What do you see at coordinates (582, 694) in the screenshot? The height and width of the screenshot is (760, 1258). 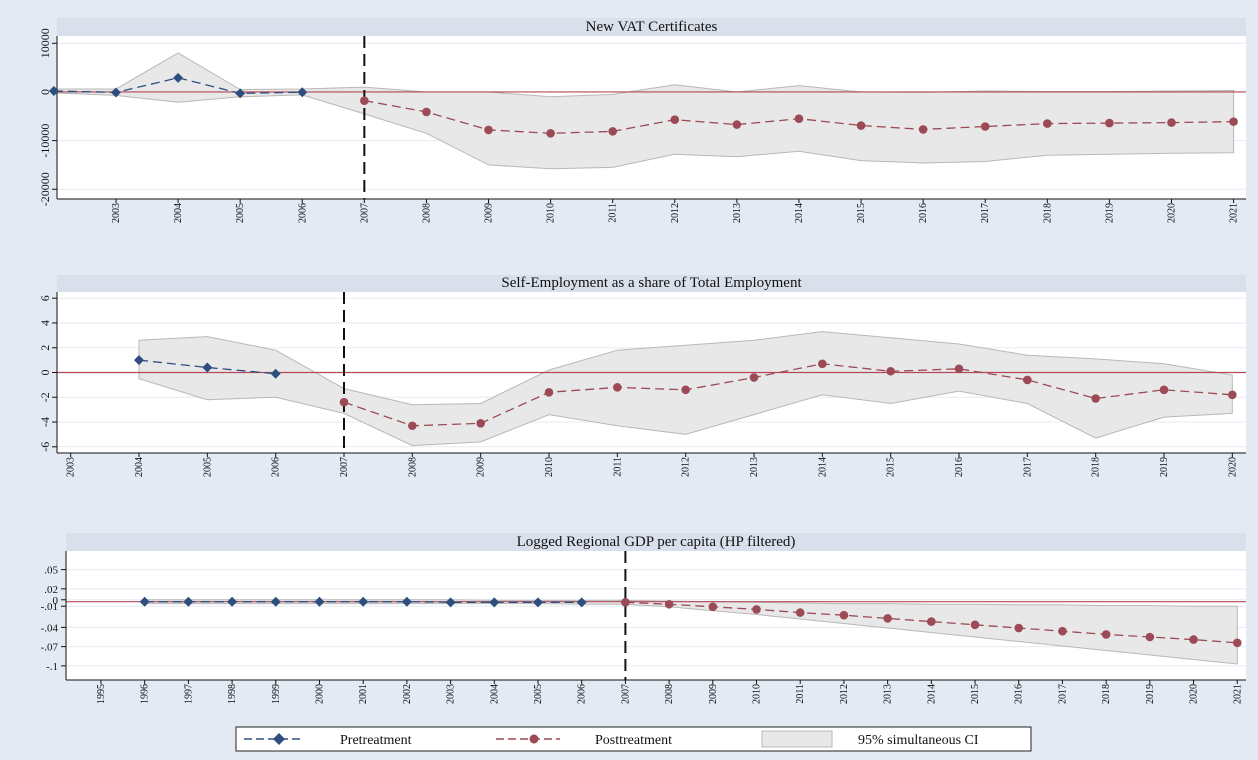 I see `x-tick-label: 2006` at bounding box center [582, 694].